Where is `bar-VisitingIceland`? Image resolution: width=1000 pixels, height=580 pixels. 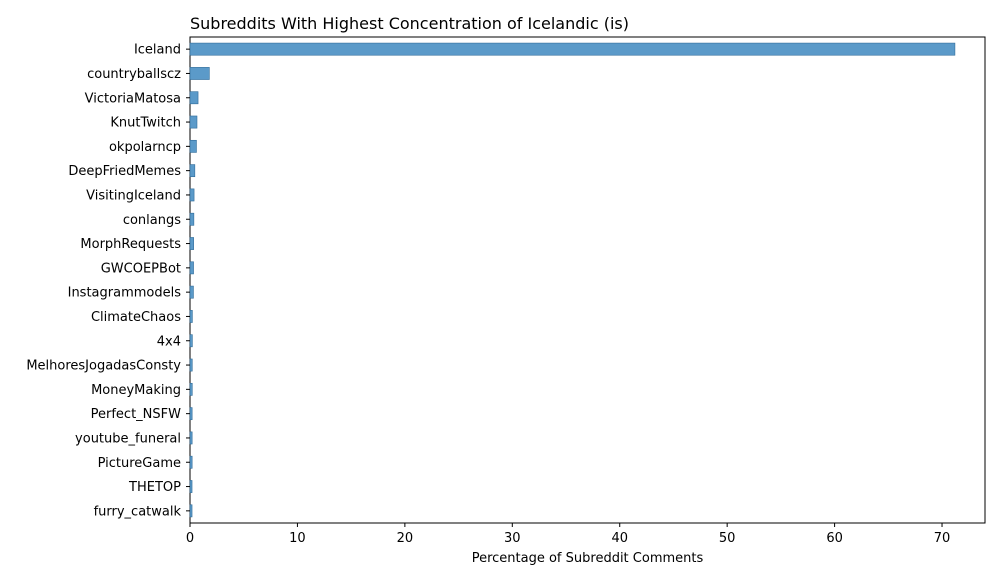
bar-VisitingIceland is located at coordinates (192, 195).